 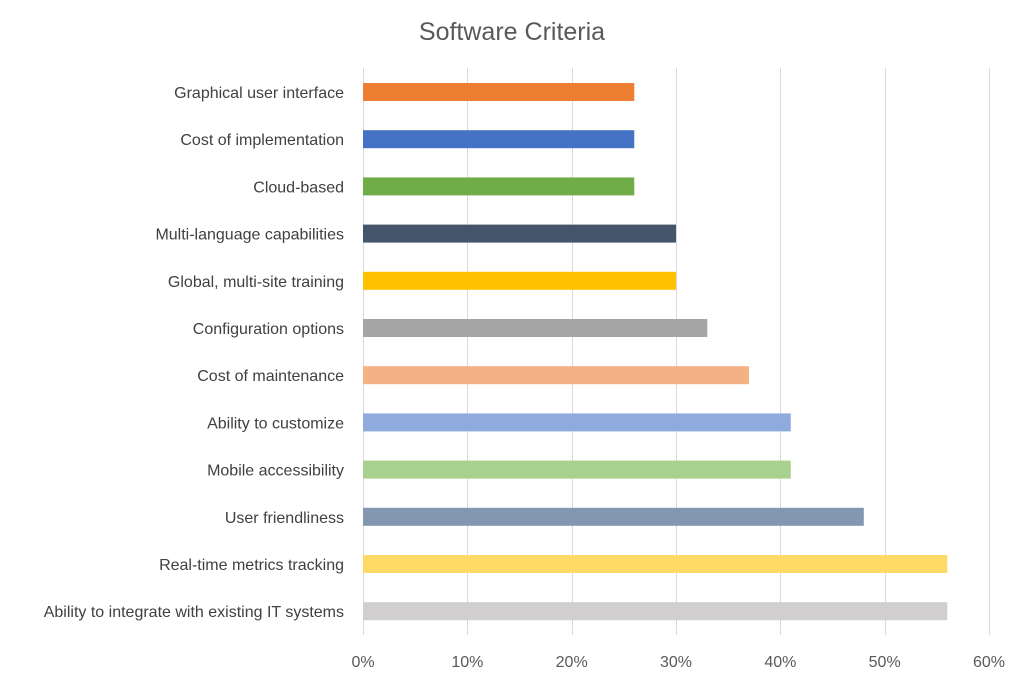 What do you see at coordinates (262, 140) in the screenshot?
I see `category-label: Cost of implementation` at bounding box center [262, 140].